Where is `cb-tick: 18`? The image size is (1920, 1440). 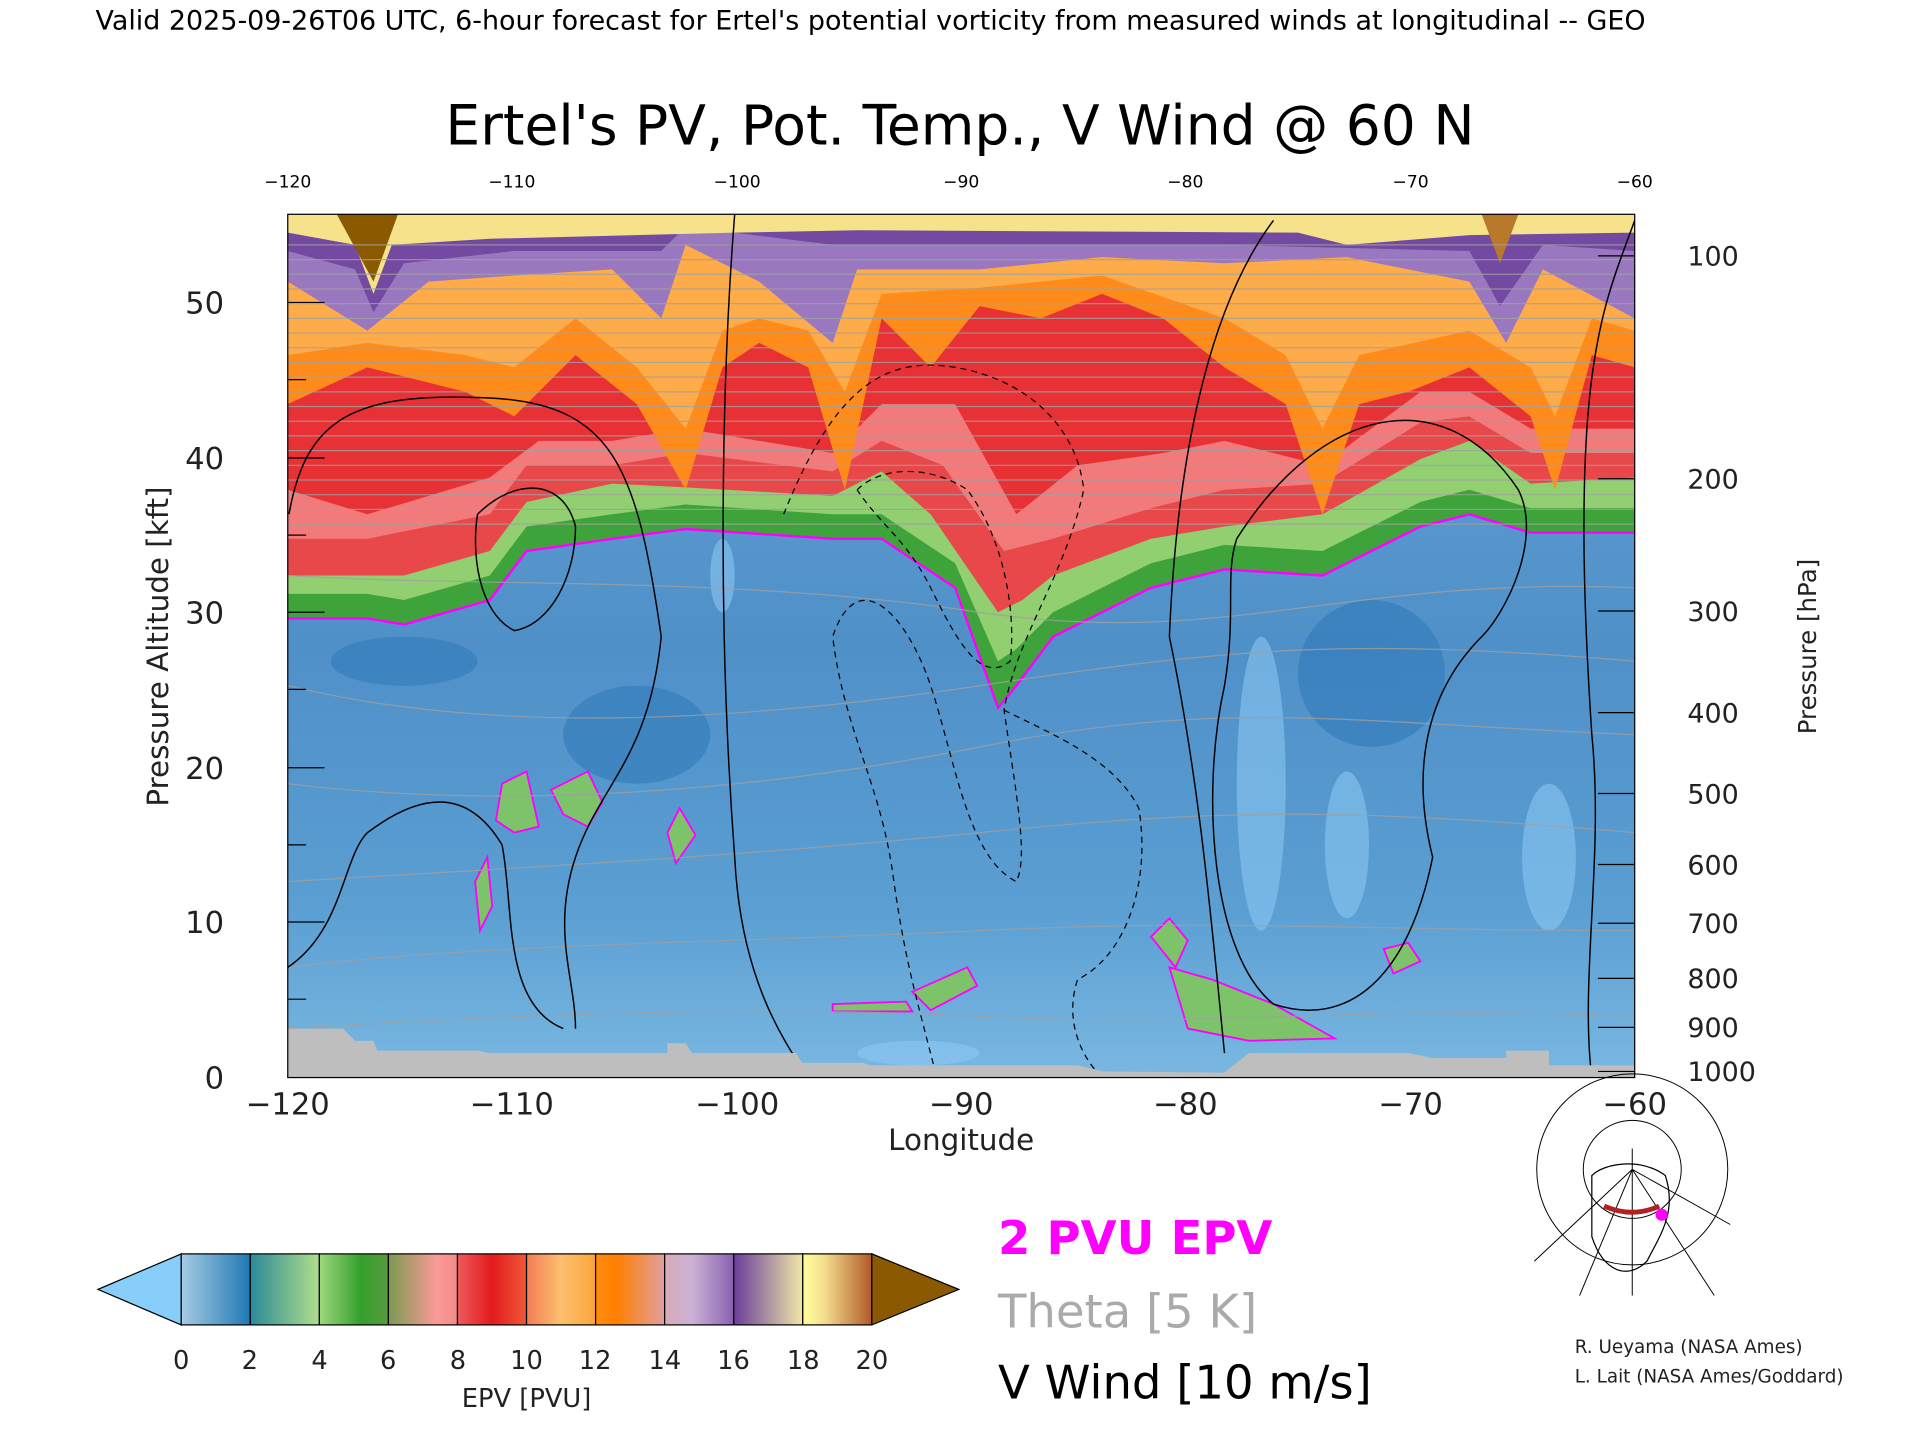 cb-tick: 18 is located at coordinates (803, 1361).